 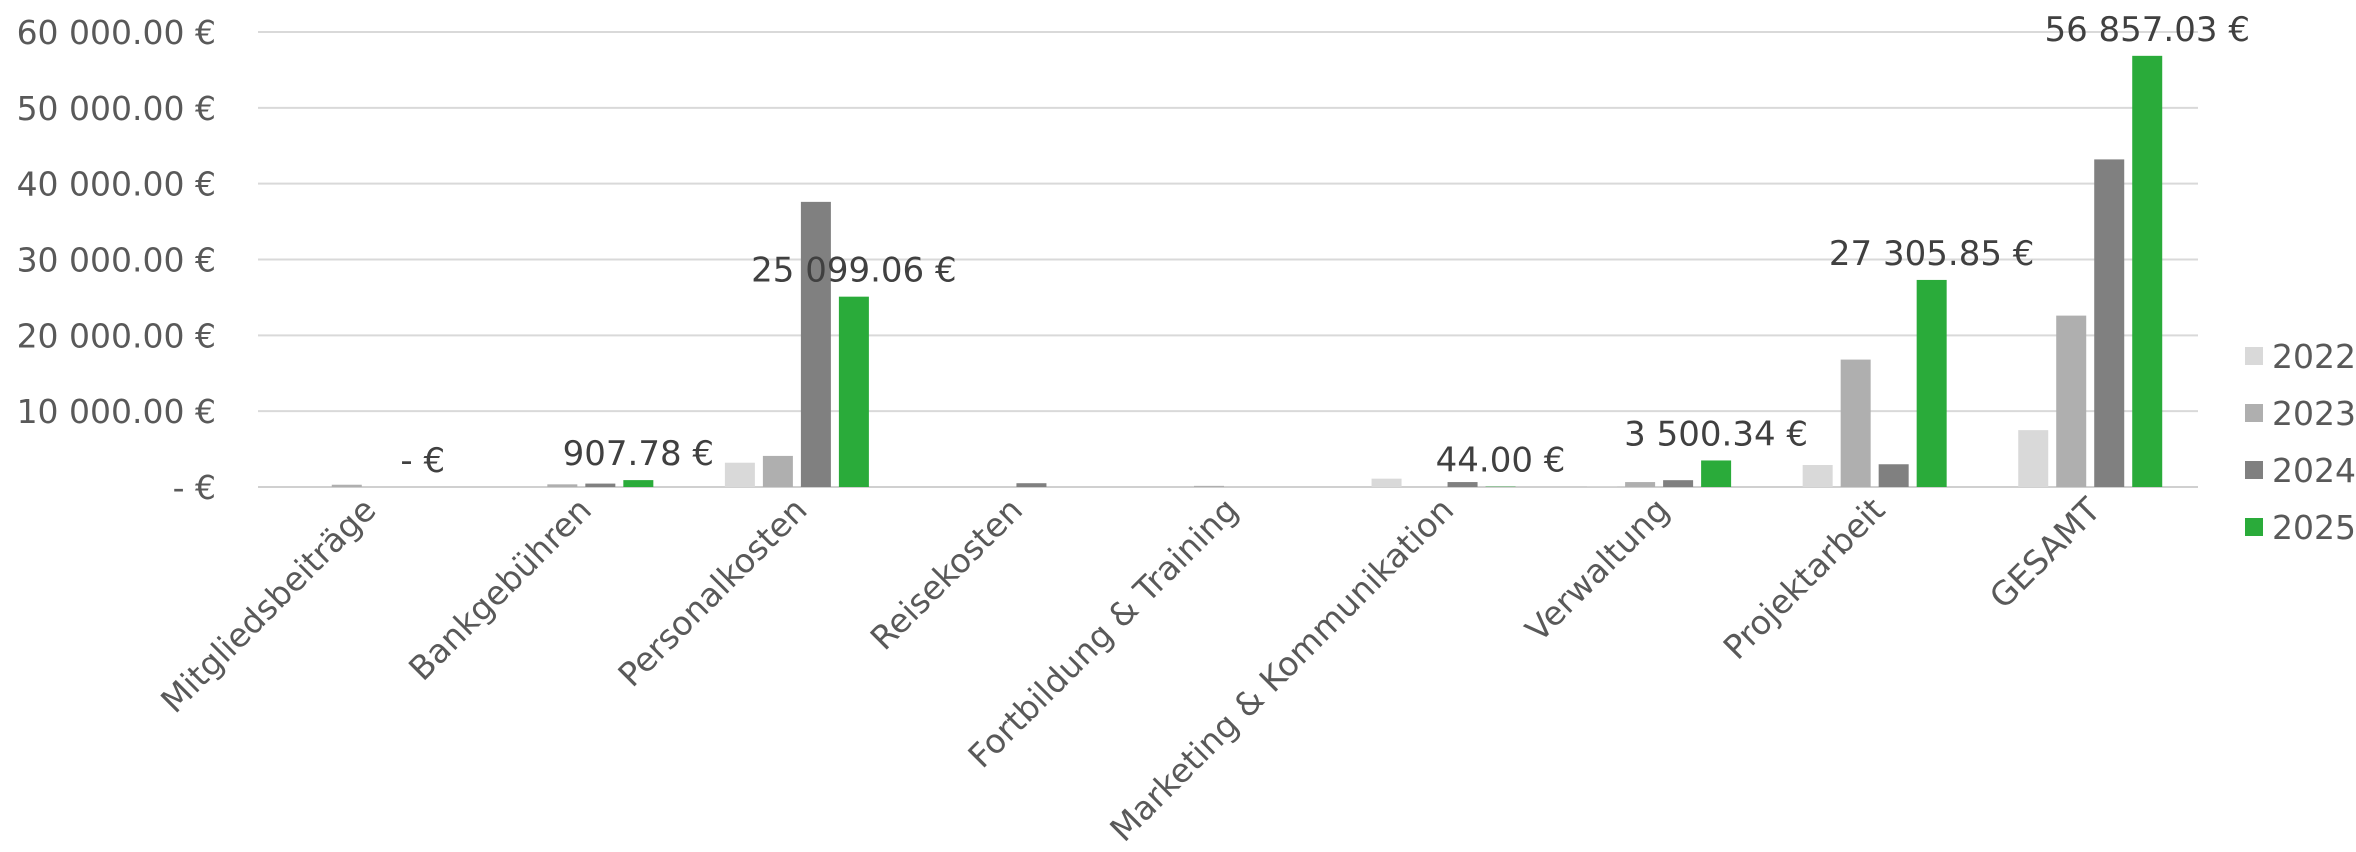 What do you see at coordinates (853, 271) in the screenshot?
I see `data-label: 25 099.06 €` at bounding box center [853, 271].